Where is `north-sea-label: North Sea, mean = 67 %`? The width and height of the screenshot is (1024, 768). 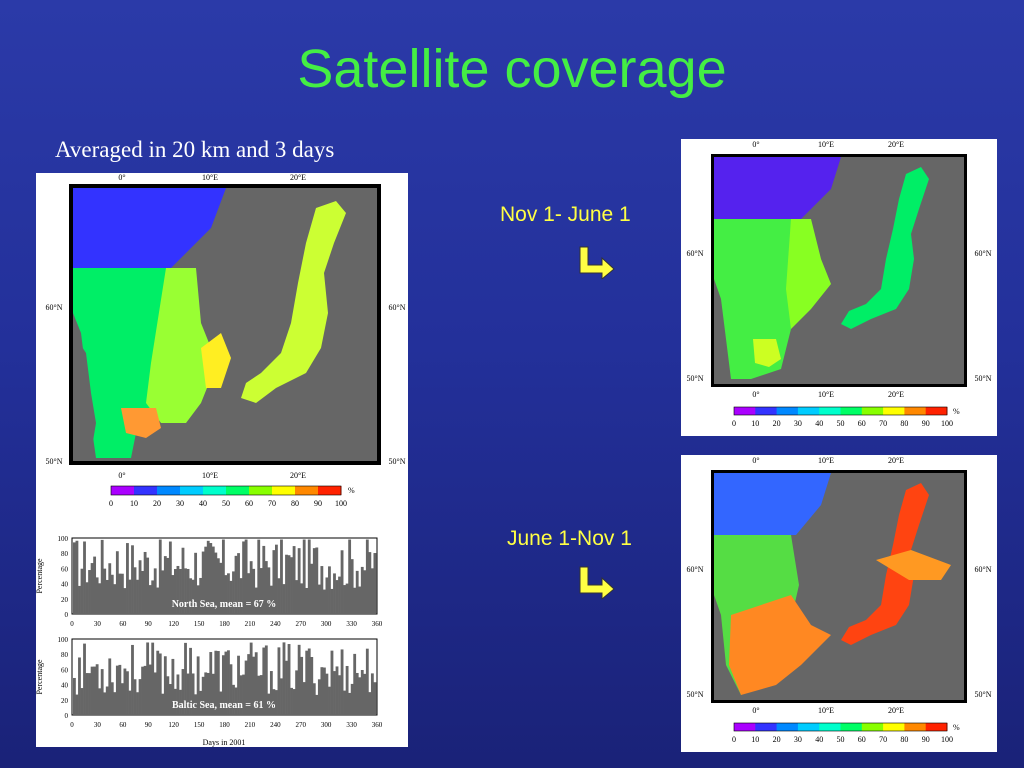
north-sea-label: North Sea, mean = 67 % is located at coordinates (224, 604).